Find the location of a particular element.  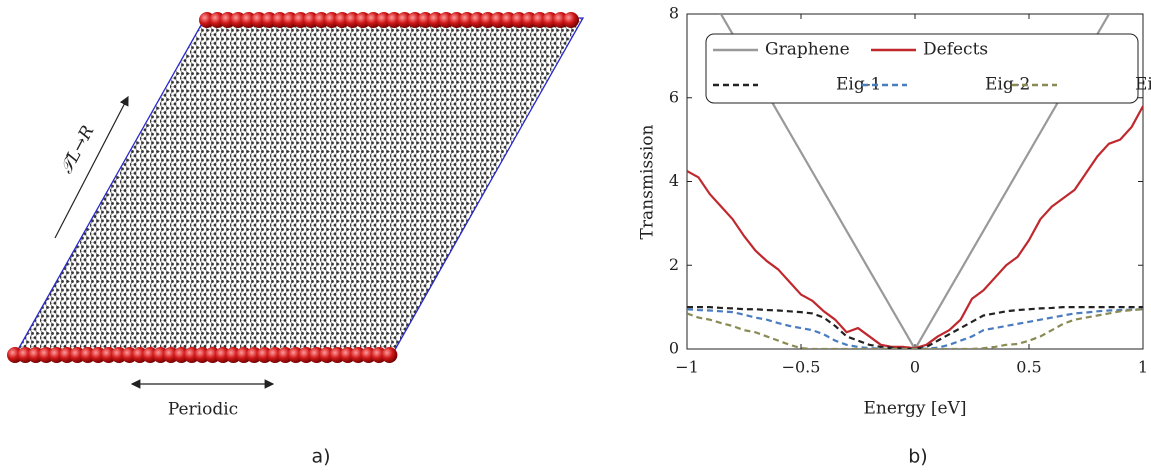

legend-label: Eig-2 is located at coordinates (1007, 85).